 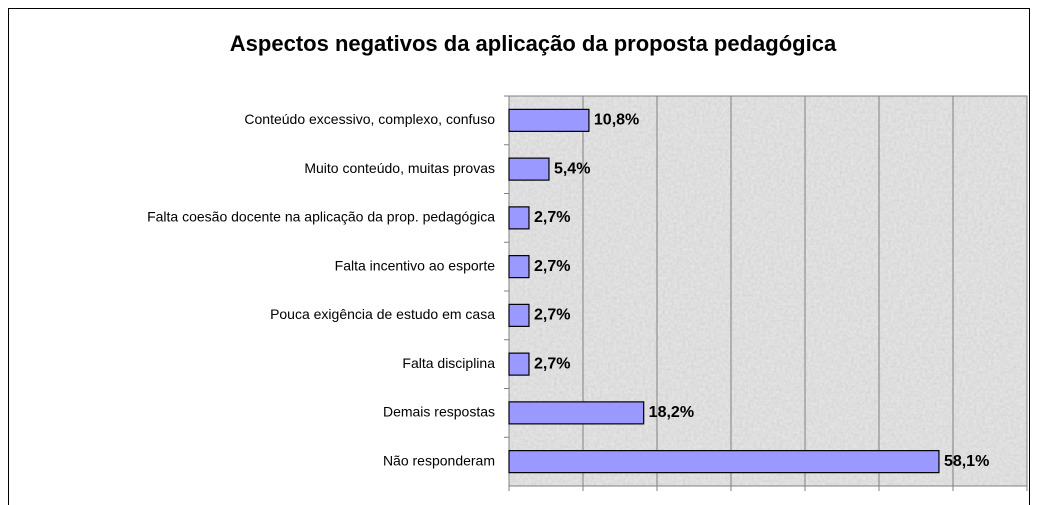 What do you see at coordinates (399, 168) in the screenshot?
I see `y-tick-label: Muito conteúdo, muitas provas` at bounding box center [399, 168].